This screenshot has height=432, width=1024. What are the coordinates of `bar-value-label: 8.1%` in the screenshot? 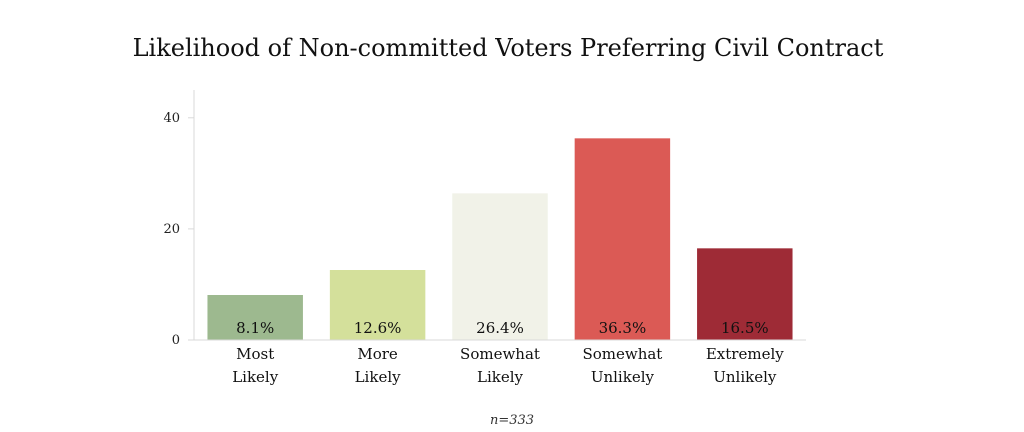 It's located at (255, 328).